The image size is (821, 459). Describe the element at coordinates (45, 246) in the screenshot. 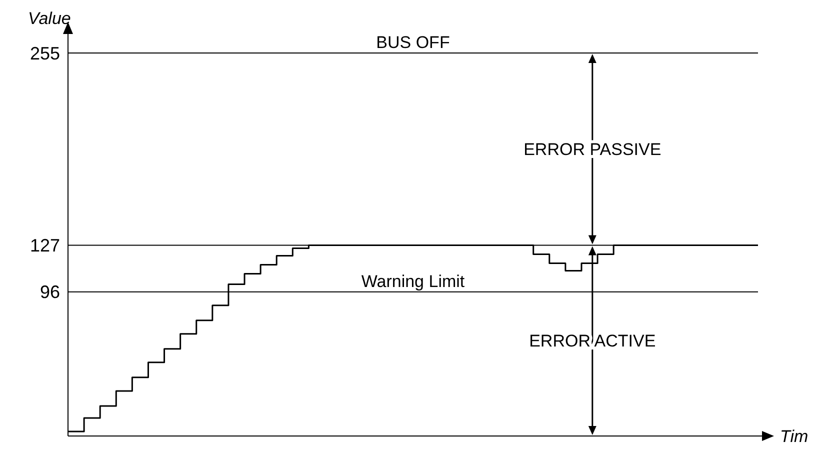

I see `y-tick-label: 127` at that location.